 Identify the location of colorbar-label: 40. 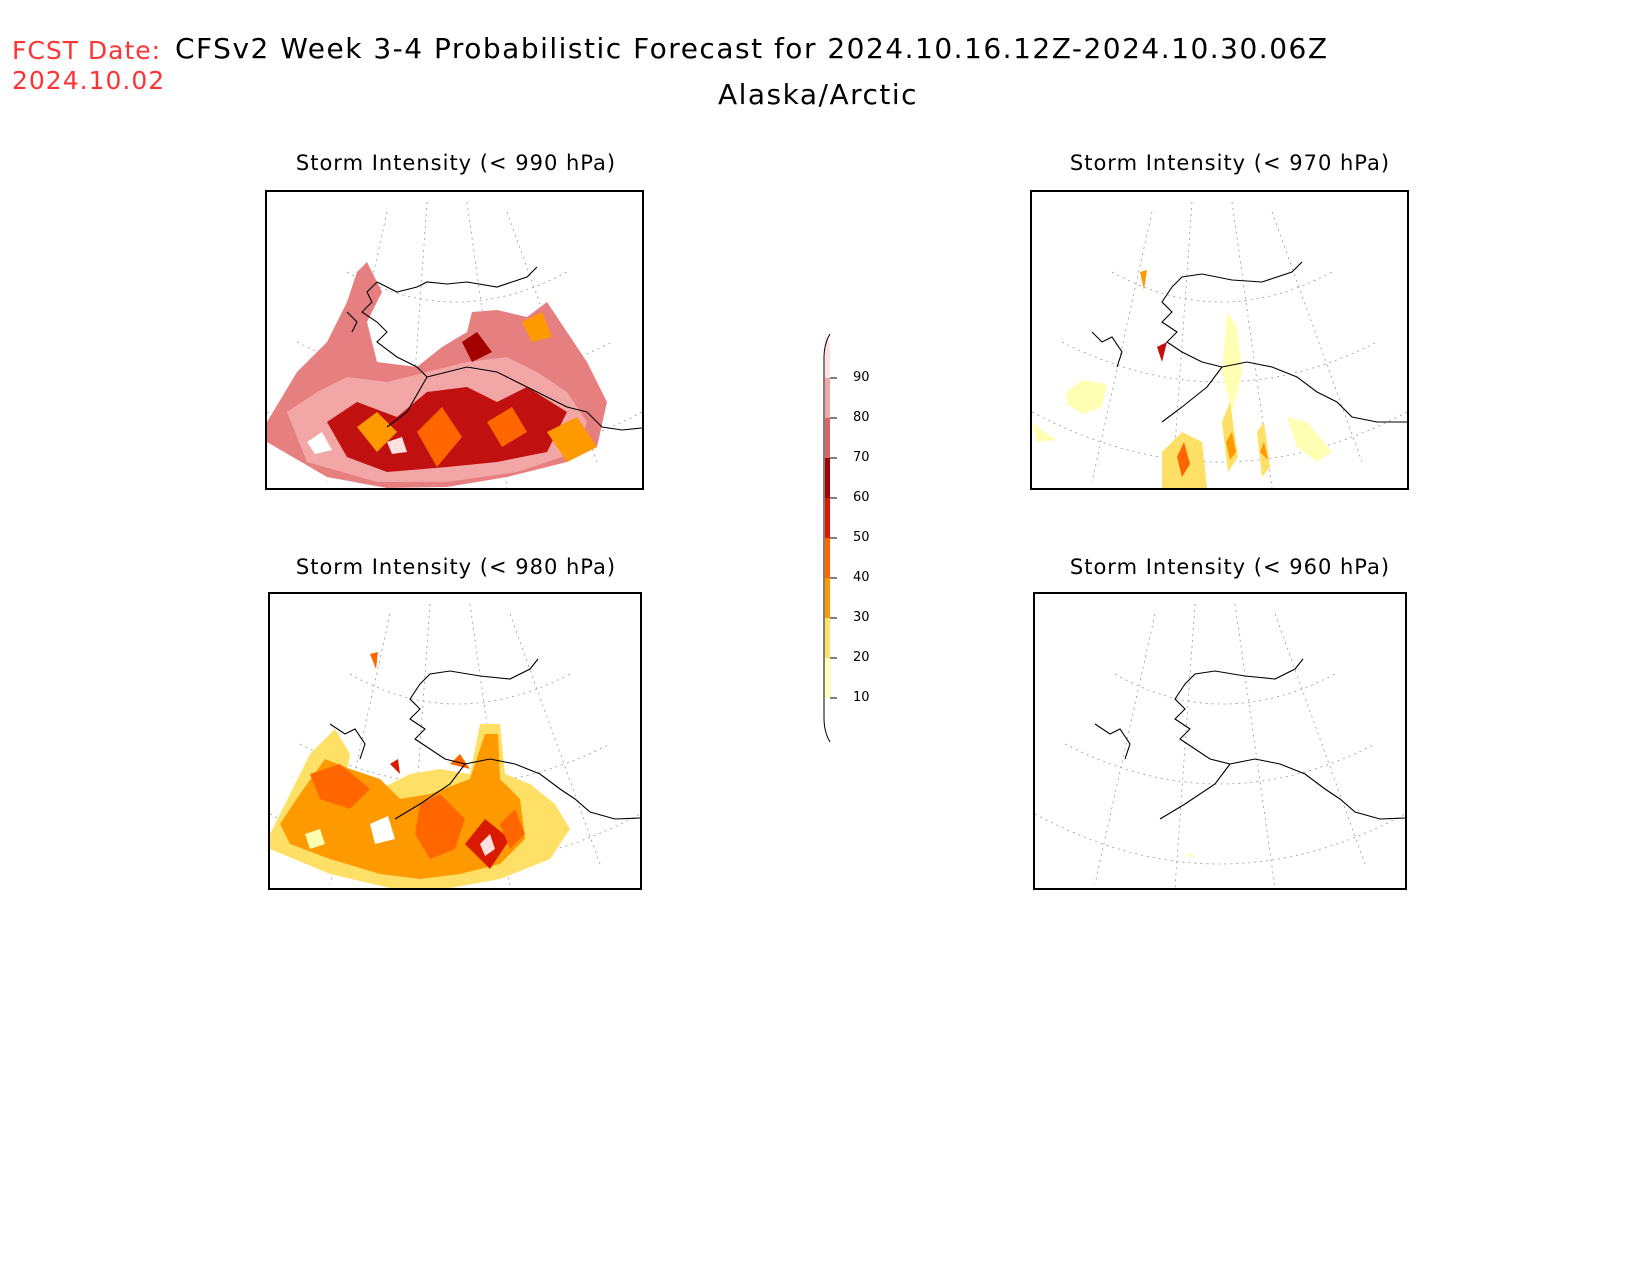
(861, 577).